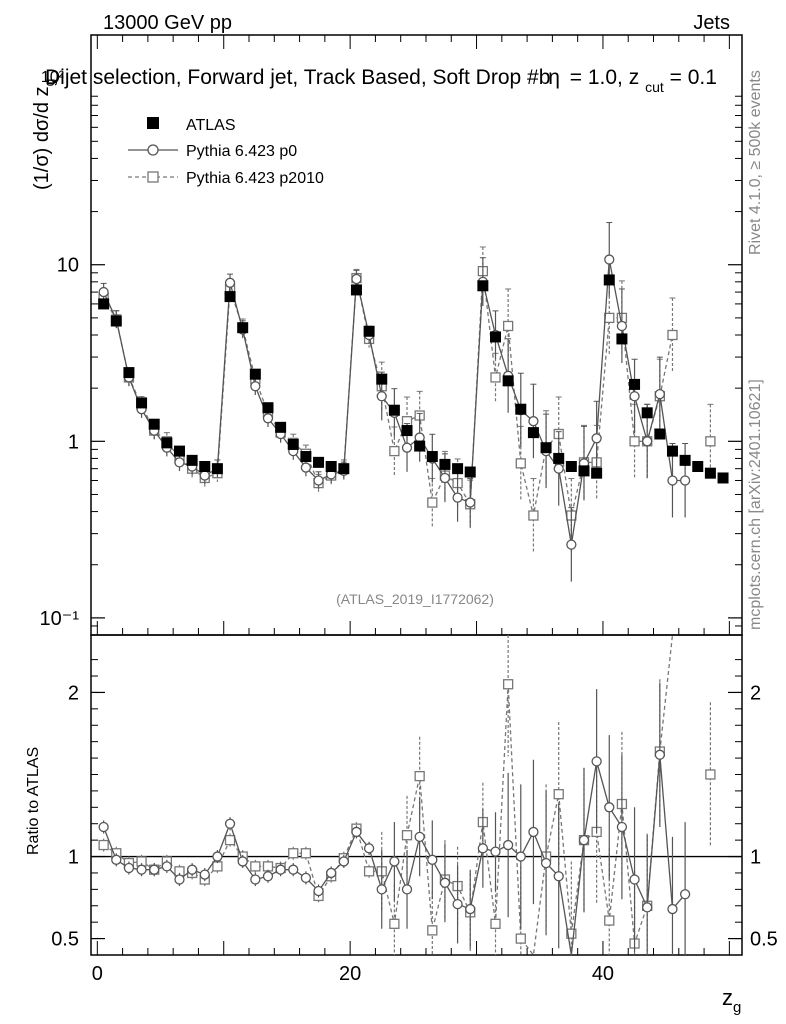 The image size is (786, 1024). I want to click on y-axis-label-ratio: Ratio to ATLAS, so click(33, 801).